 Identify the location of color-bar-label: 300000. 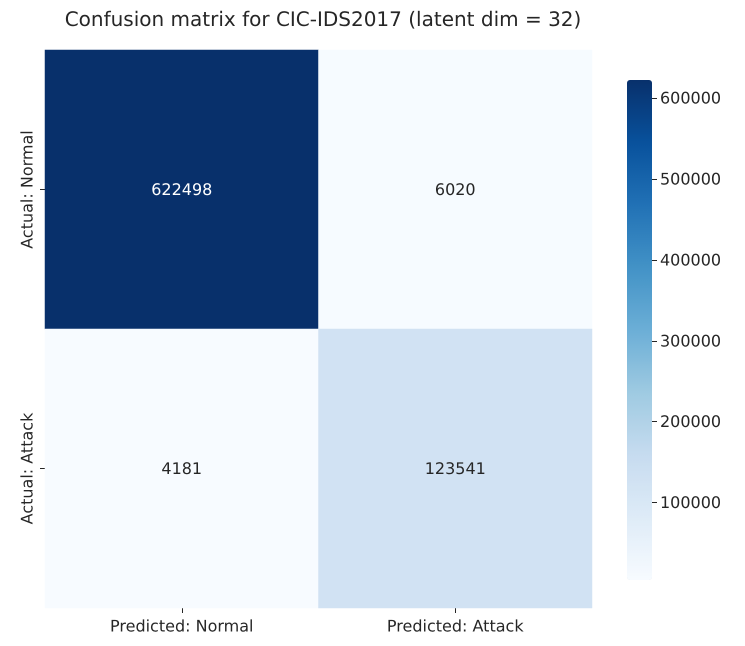
(691, 340).